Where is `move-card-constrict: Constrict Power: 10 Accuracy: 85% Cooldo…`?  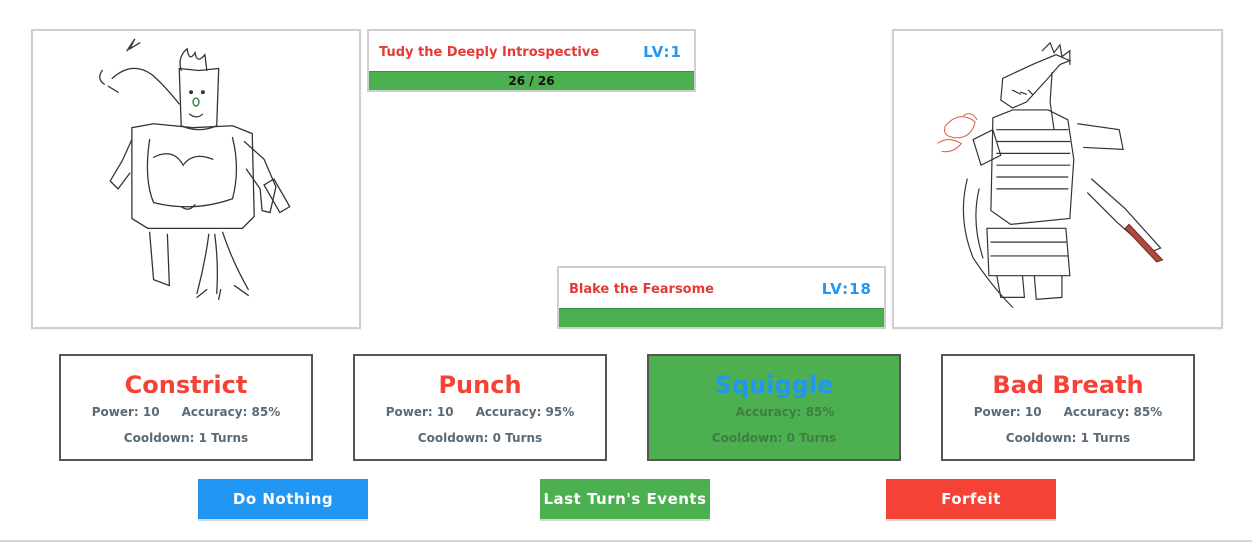 move-card-constrict: Constrict Power: 10 Accuracy: 85% Cooldo… is located at coordinates (186, 407).